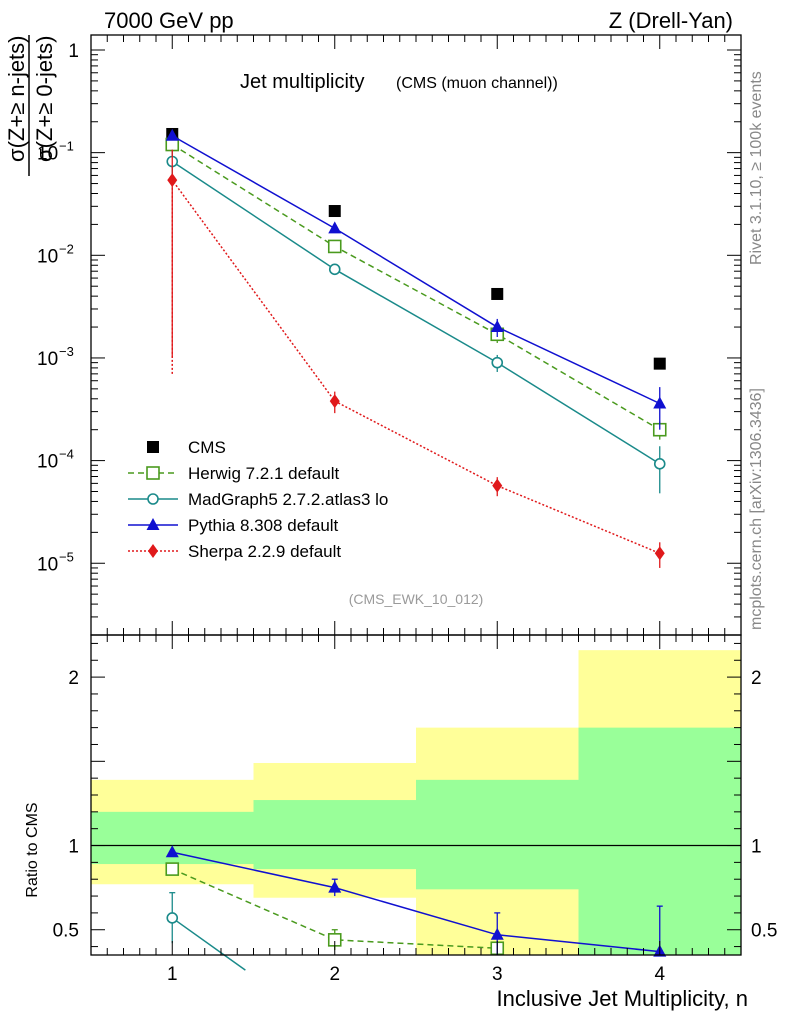 Image resolution: width=786 pixels, height=1029 pixels. What do you see at coordinates (764, 931) in the screenshot?
I see `ratio-y-tick-label-right: 0.5` at bounding box center [764, 931].